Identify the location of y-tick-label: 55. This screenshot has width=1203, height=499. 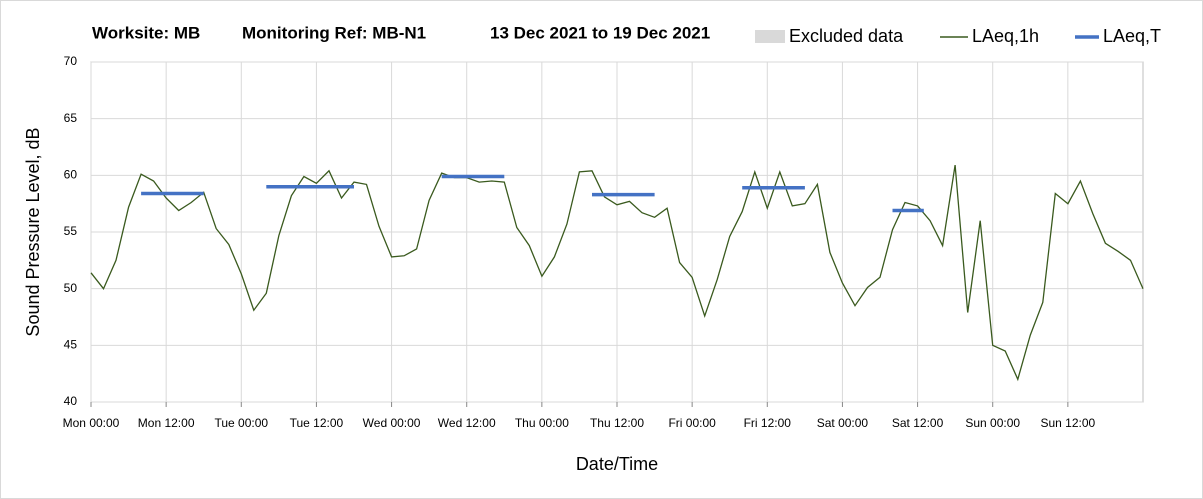
(71, 231).